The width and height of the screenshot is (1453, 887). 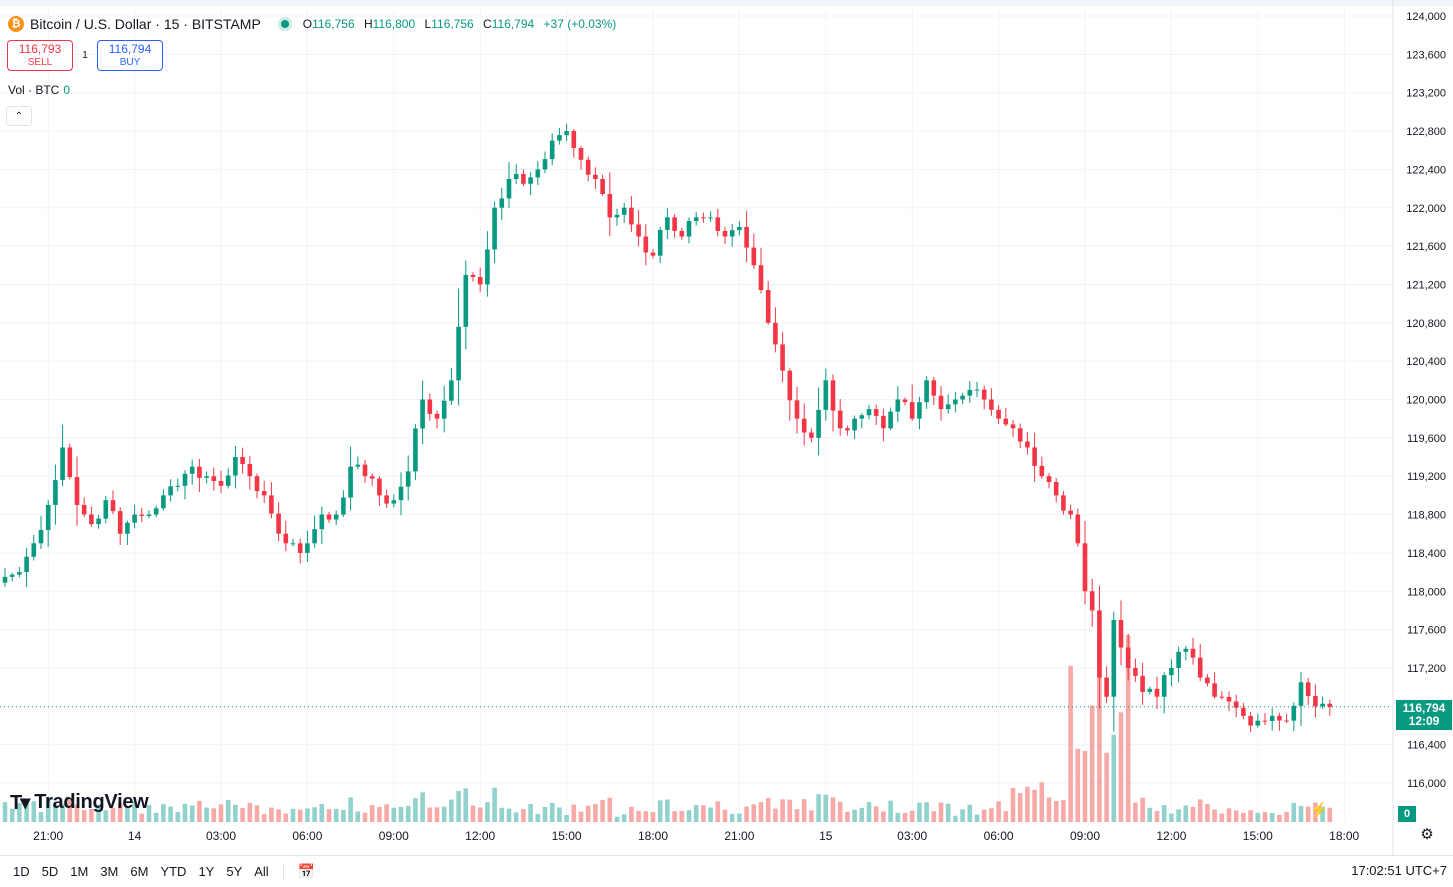 I want to click on tradingview-logo: T▾ TradingView, so click(x=79, y=802).